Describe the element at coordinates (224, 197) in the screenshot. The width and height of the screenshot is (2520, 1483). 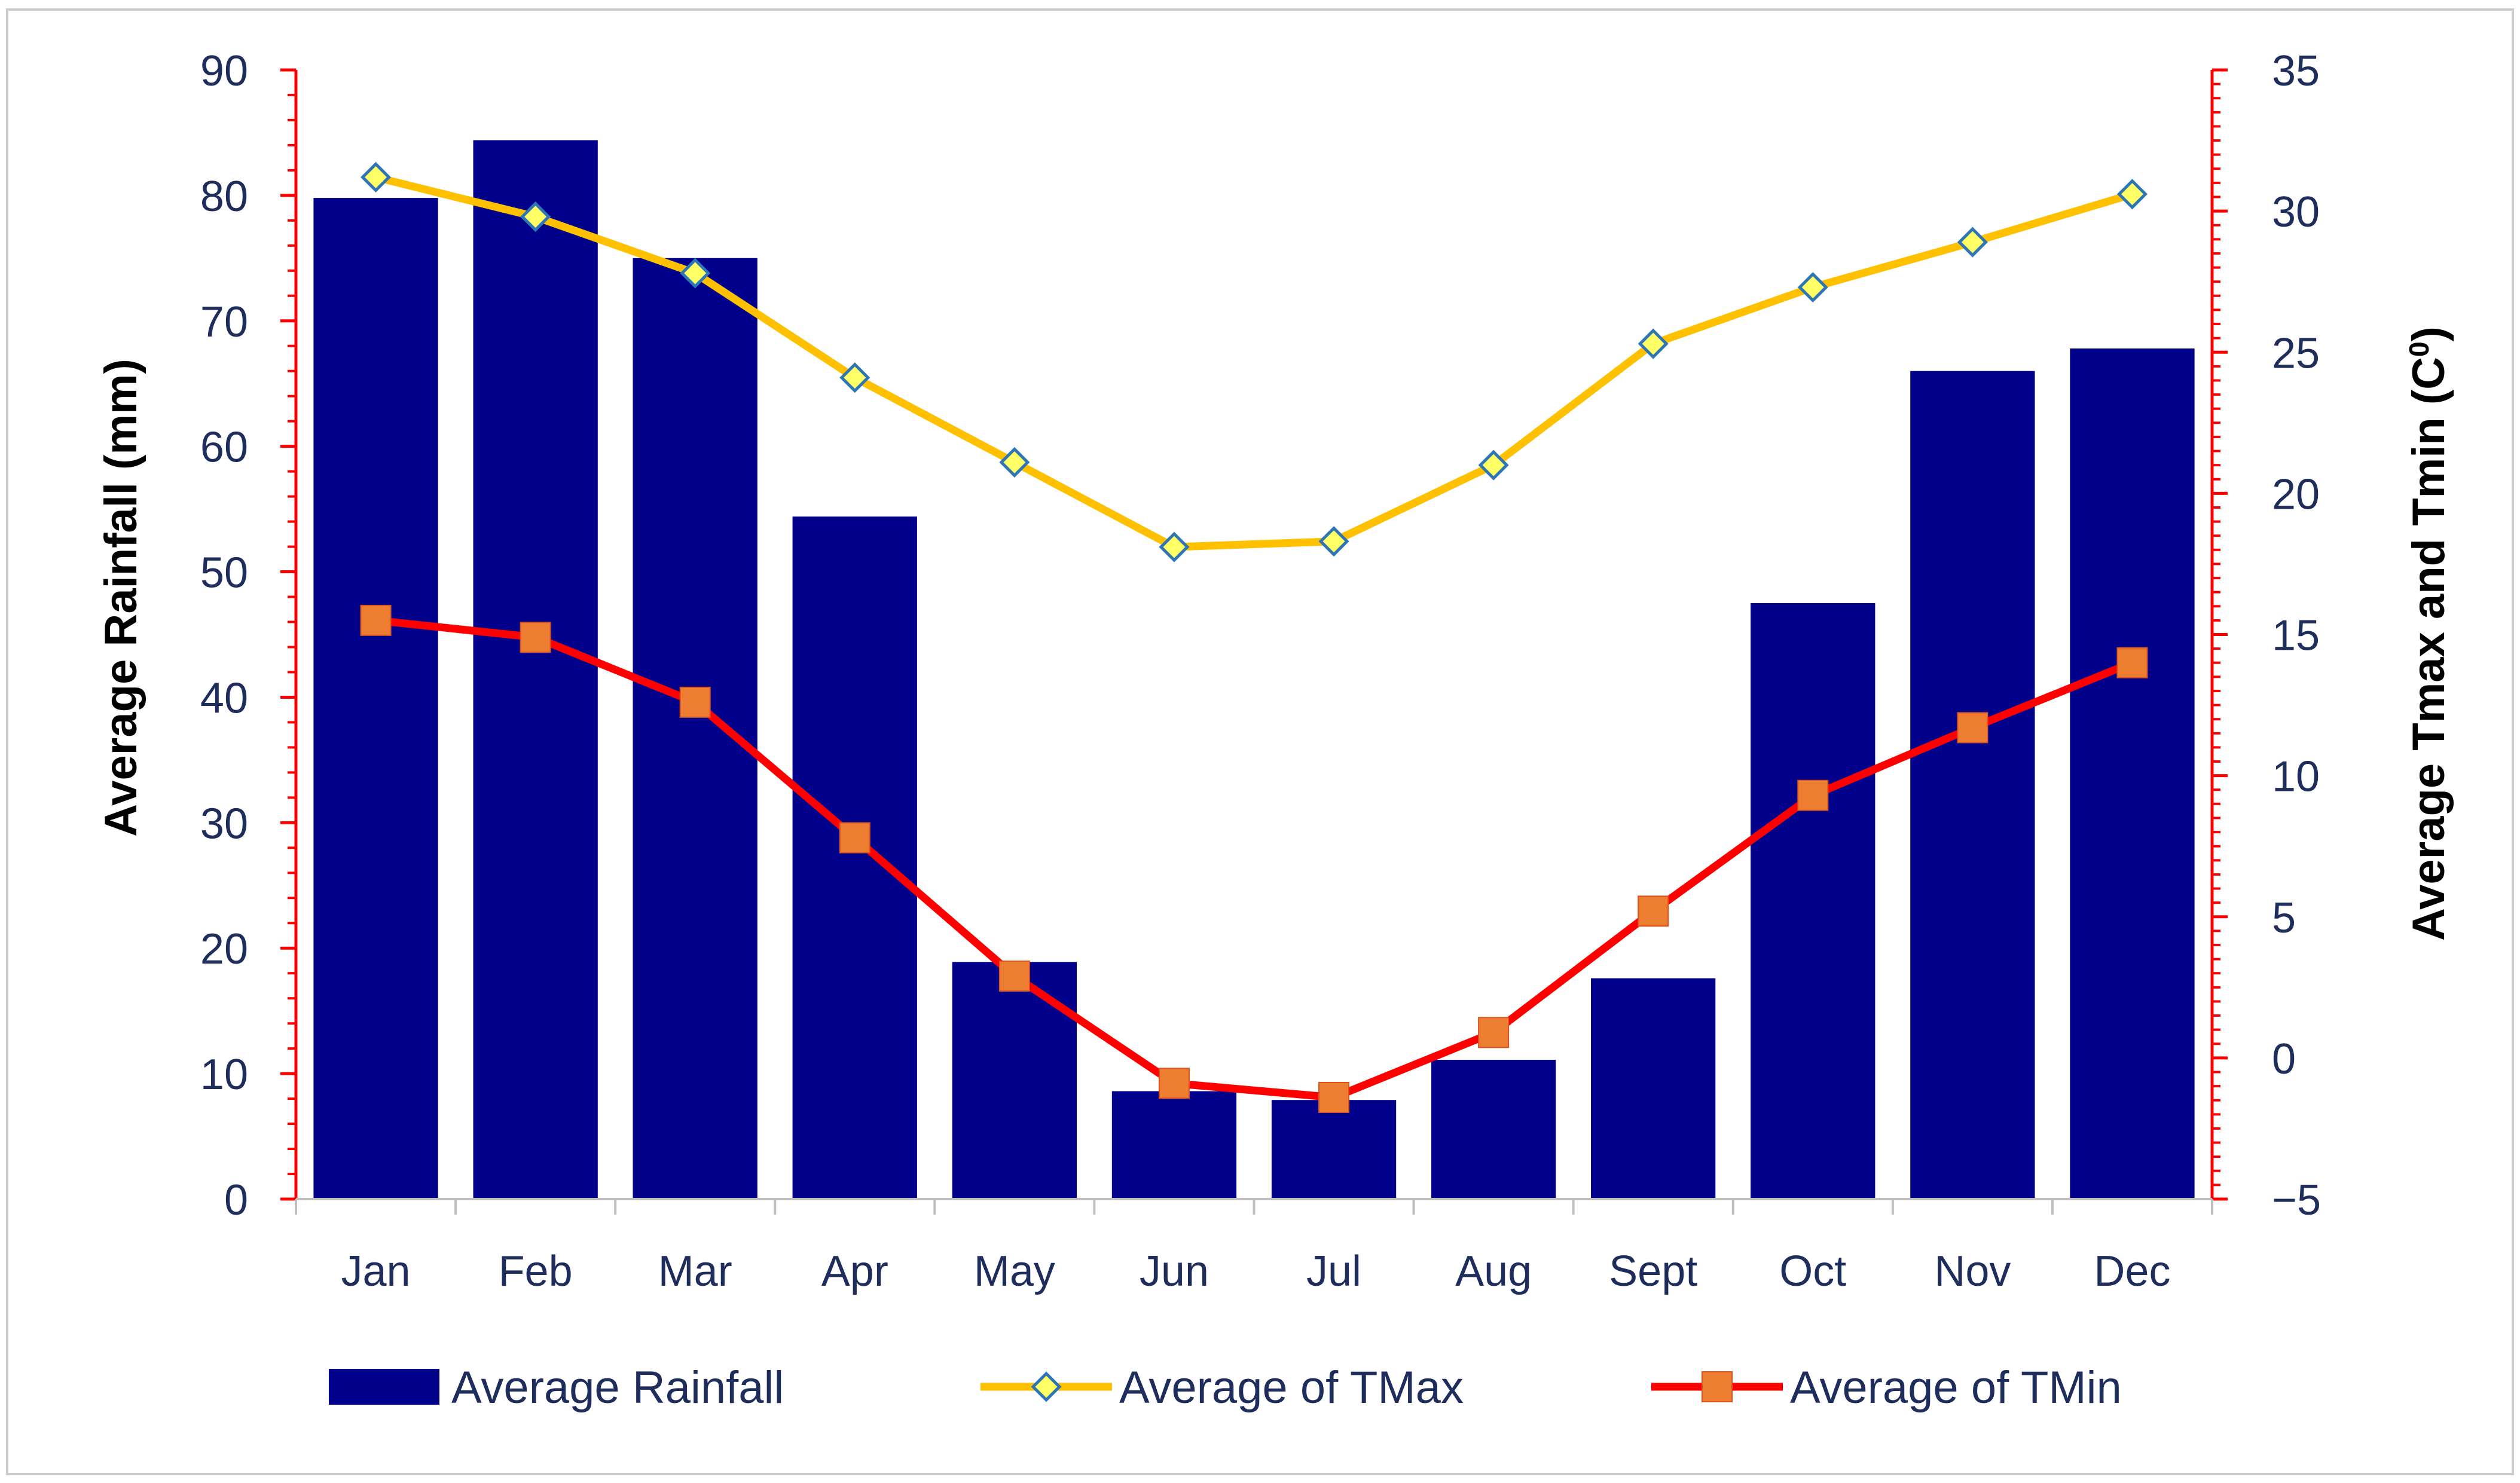
I see `left-tick-label: 80` at that location.